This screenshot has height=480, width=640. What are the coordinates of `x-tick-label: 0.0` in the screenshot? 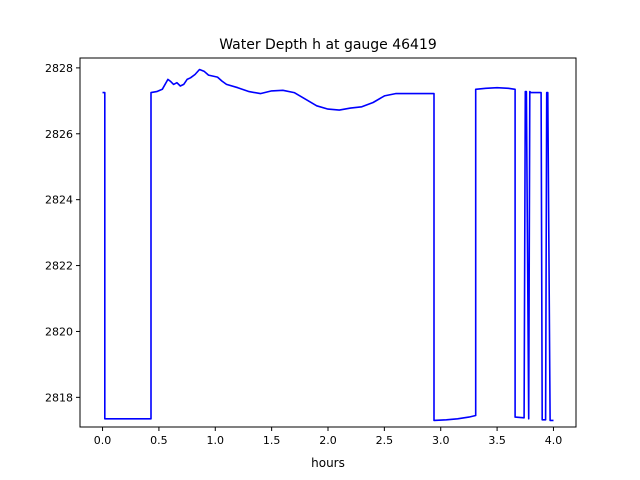 It's located at (103, 440).